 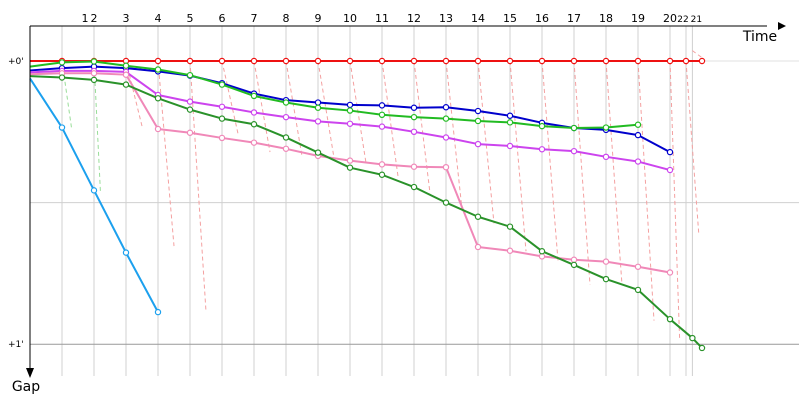 What do you see at coordinates (30, 373) in the screenshot?
I see `y-axis-arrow` at bounding box center [30, 373].